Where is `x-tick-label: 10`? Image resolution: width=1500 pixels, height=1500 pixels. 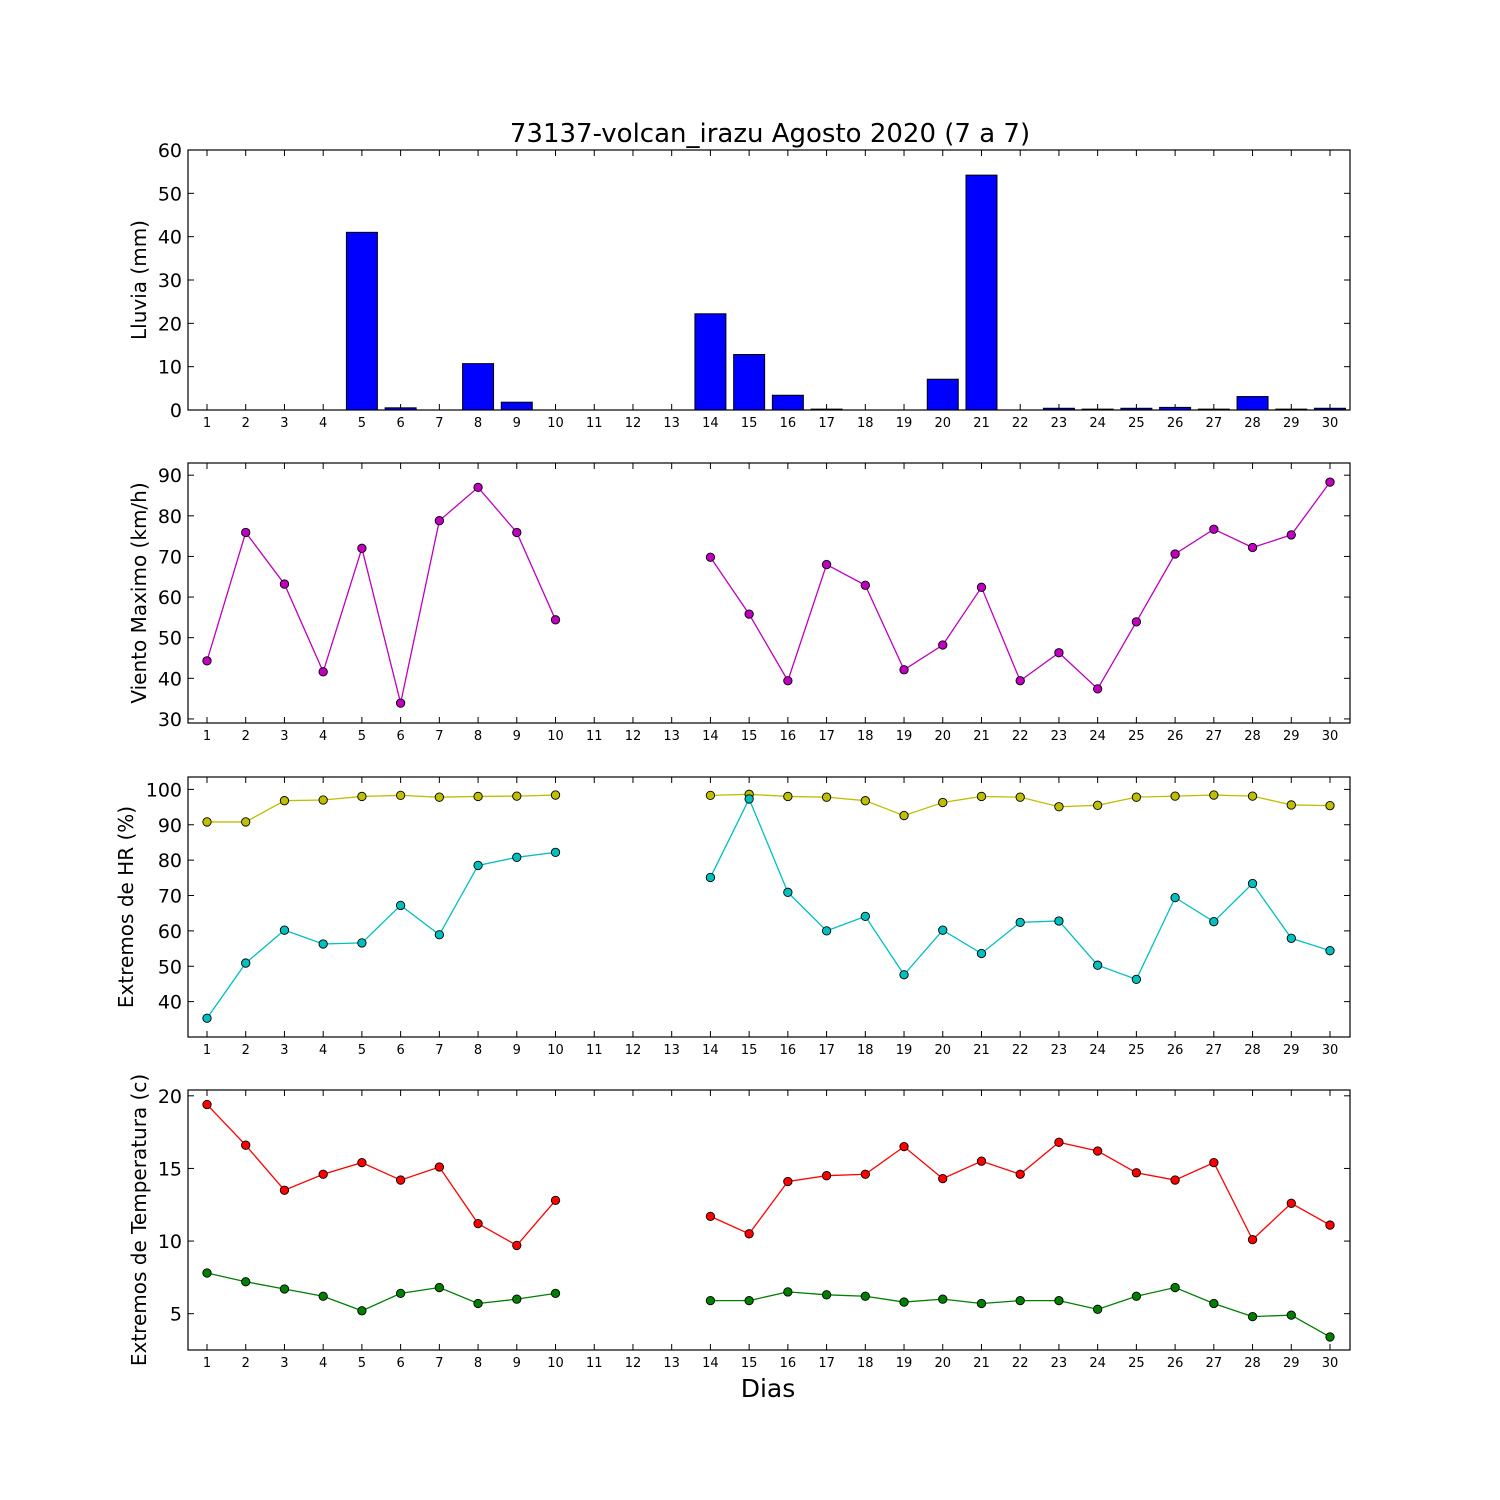 x-tick-label: 10 is located at coordinates (555, 1050).